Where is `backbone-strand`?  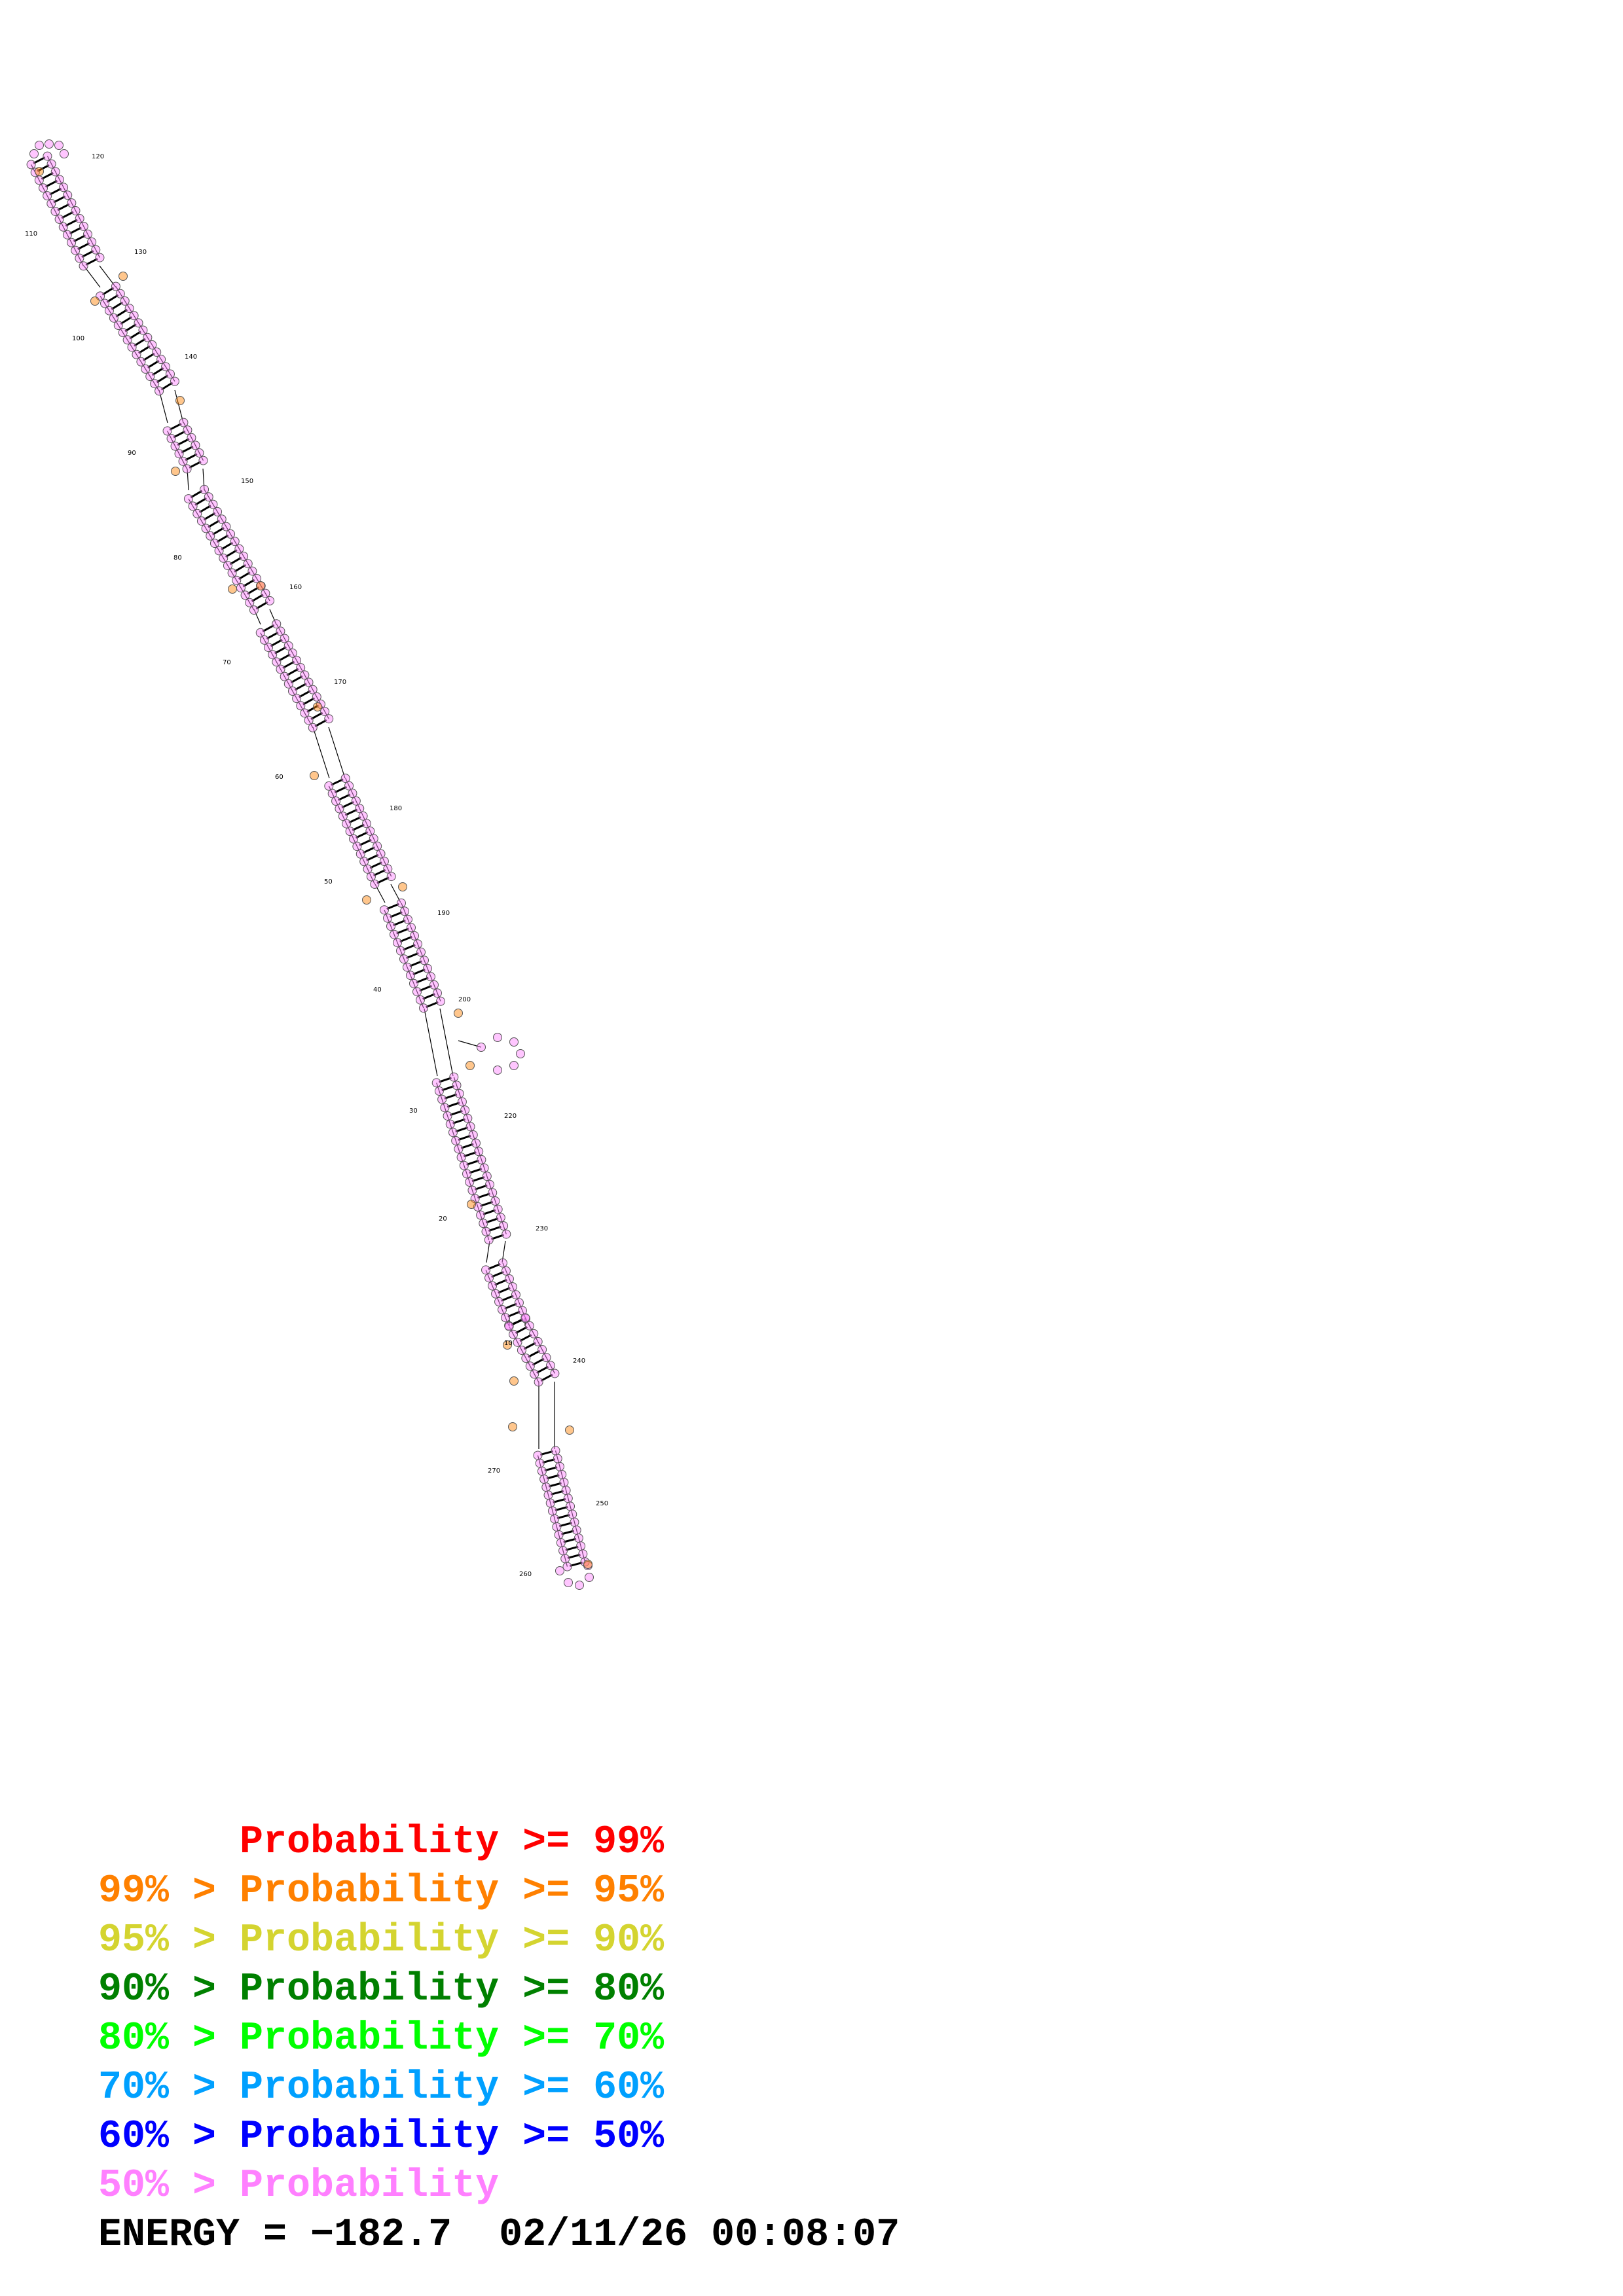
backbone-strand is located at coordinates (570, 1506).